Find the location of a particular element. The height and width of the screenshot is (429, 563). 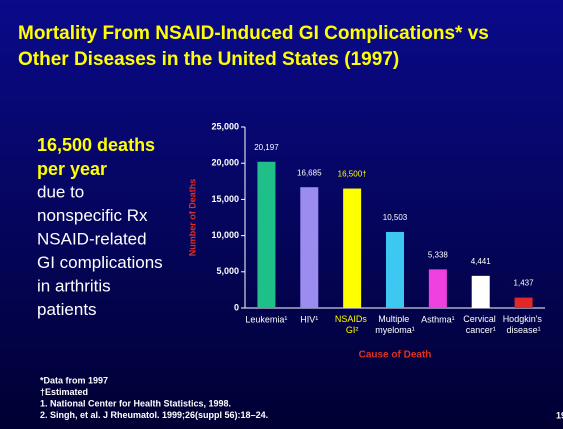

x-tick-label: Hodgkin's disease¹ is located at coordinates (524, 324).